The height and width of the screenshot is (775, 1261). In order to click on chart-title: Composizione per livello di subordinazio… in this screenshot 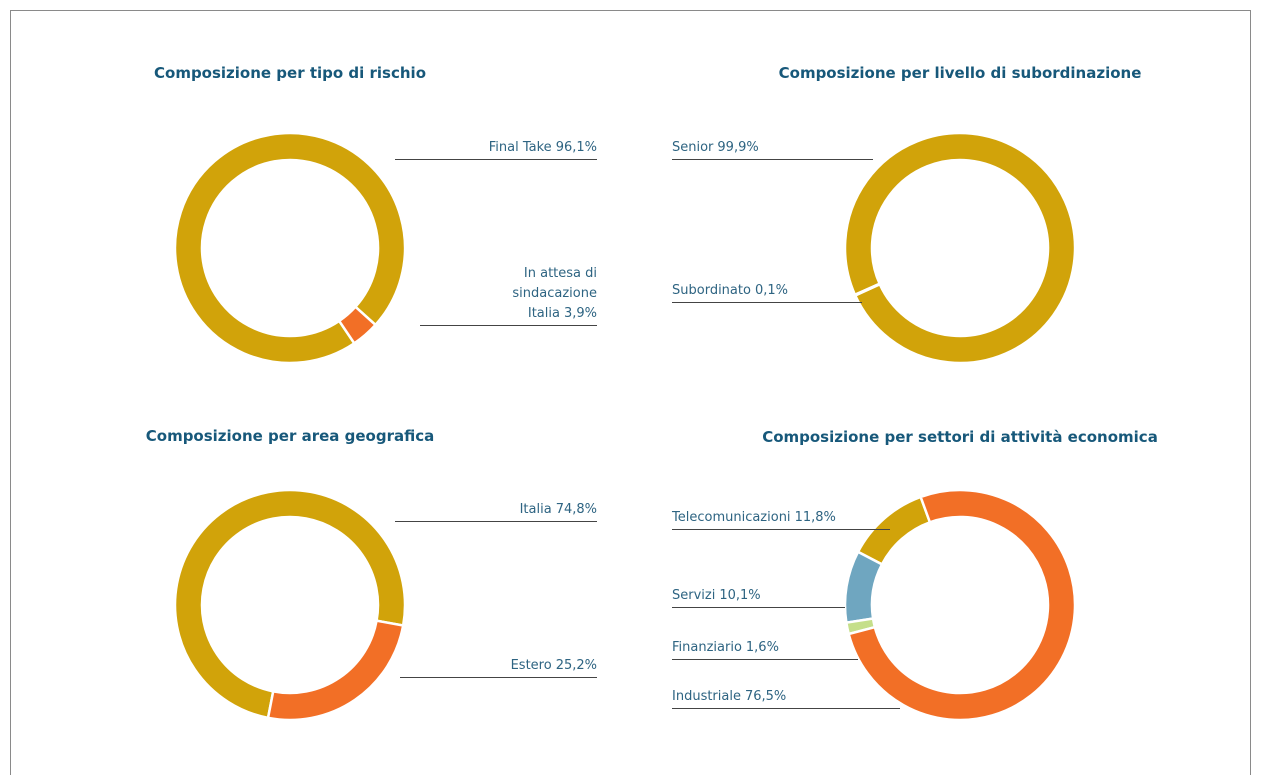, I will do `click(960, 73)`.